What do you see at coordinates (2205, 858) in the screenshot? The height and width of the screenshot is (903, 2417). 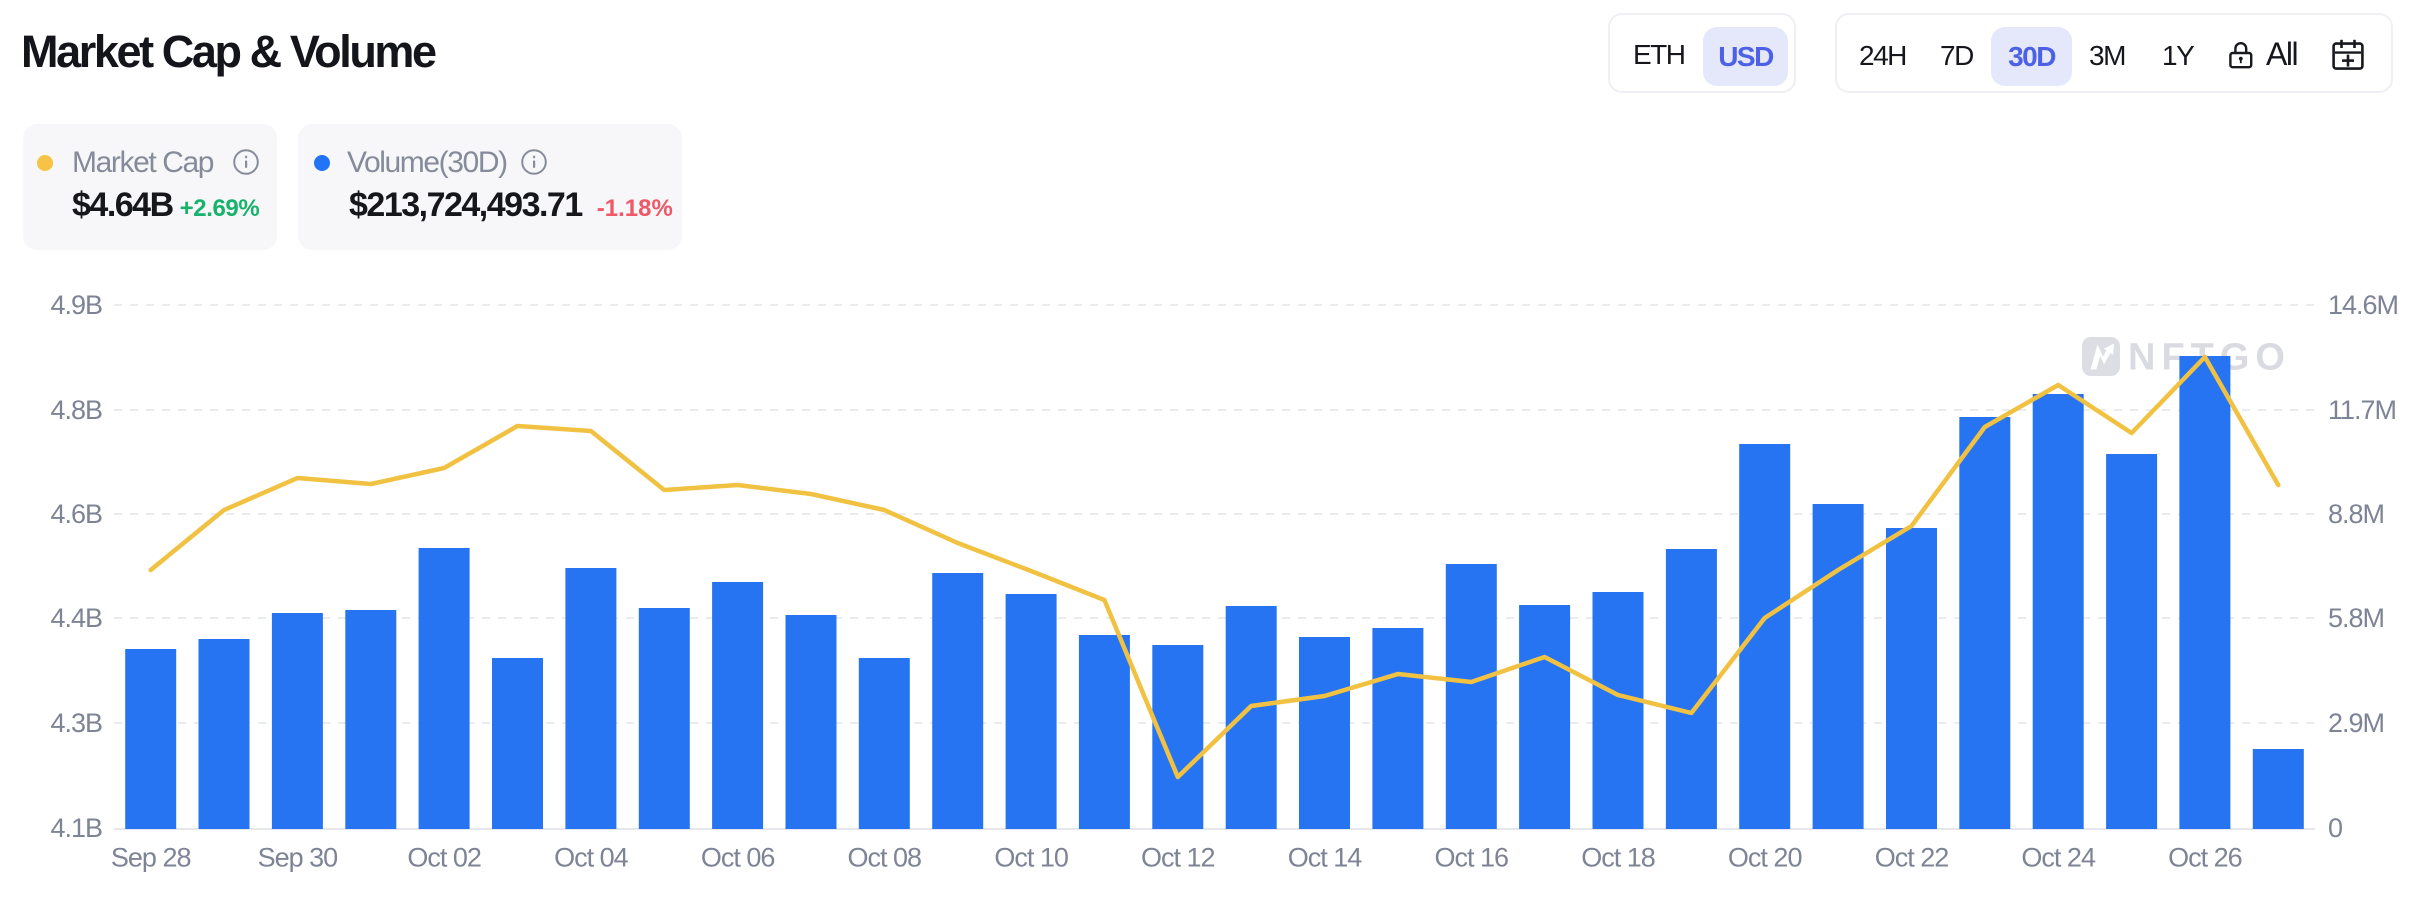 I see `svg-text: Oct 26` at bounding box center [2205, 858].